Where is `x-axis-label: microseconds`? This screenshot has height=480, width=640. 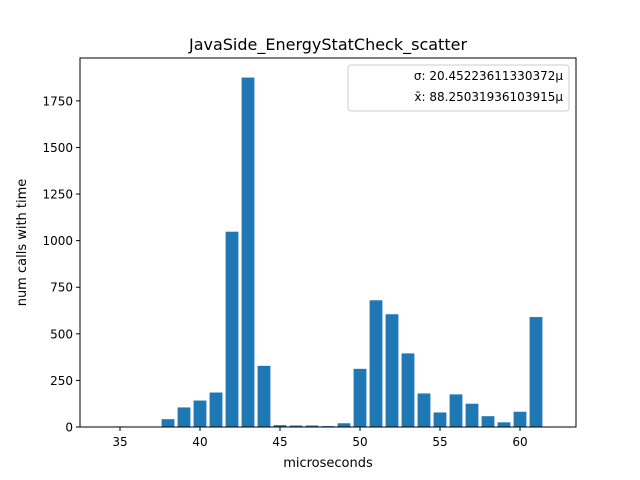
x-axis-label: microseconds is located at coordinates (328, 463).